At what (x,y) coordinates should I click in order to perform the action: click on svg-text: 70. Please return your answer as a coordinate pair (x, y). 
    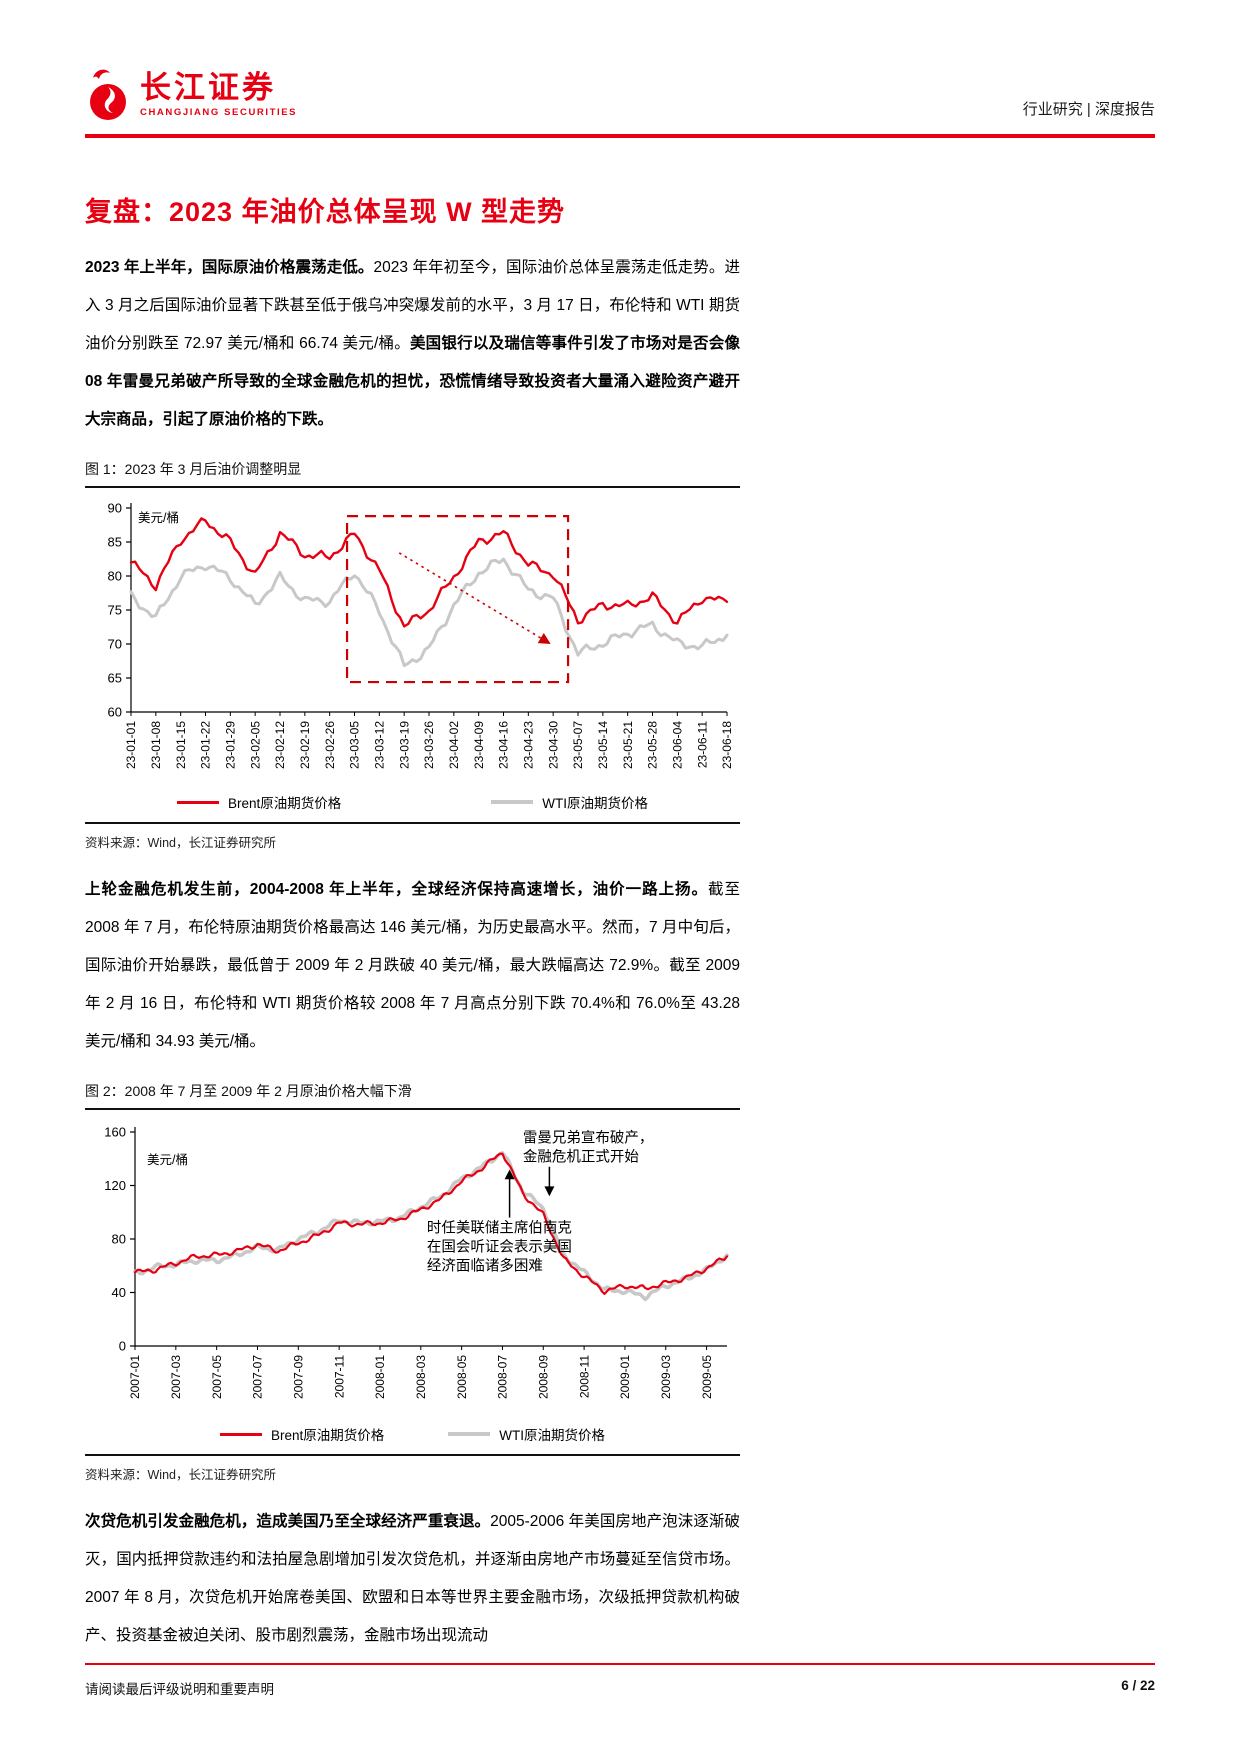
    Looking at the image, I should click on (115, 644).